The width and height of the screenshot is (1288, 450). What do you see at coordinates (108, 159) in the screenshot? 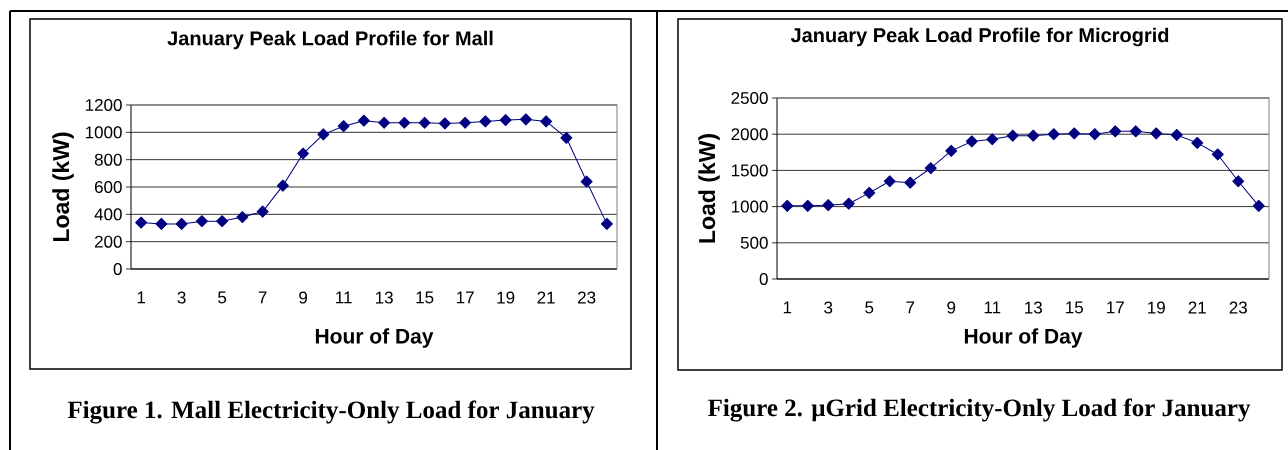
I see `y-tick-label: 800` at bounding box center [108, 159].